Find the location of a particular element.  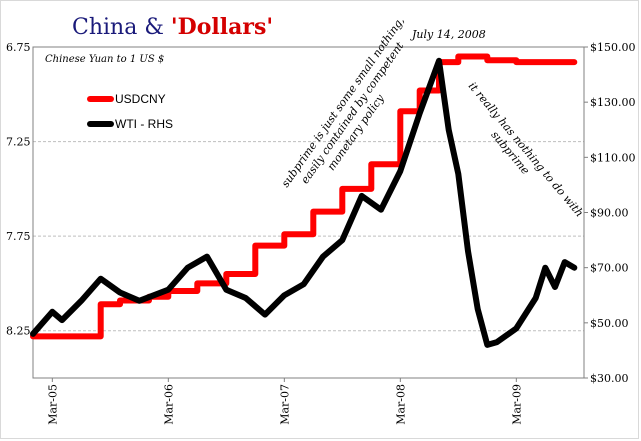

x-tick-label: Mar-05 is located at coordinates (52, 404).